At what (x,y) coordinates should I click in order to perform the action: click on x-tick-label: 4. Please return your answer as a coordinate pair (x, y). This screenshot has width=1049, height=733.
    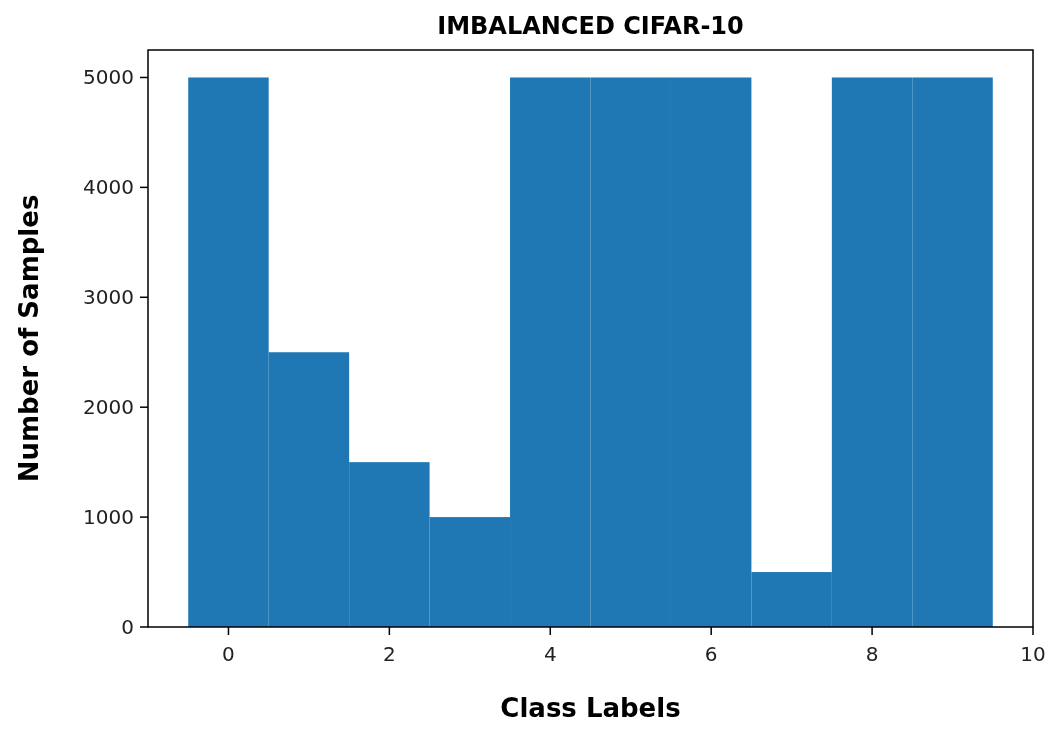
    Looking at the image, I should click on (550, 654).